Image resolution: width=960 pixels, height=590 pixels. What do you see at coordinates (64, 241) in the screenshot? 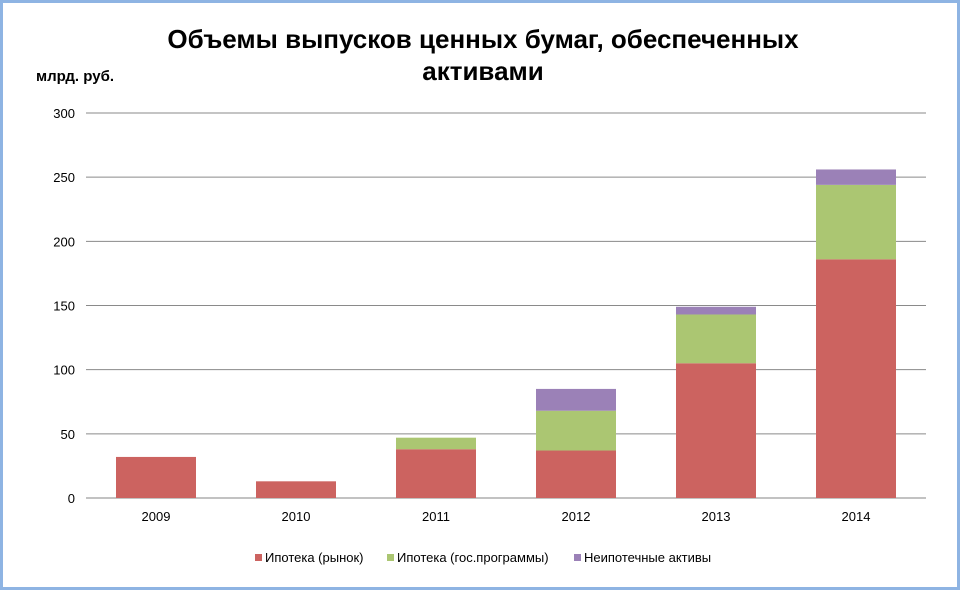
I see `y-tick-label: 200` at bounding box center [64, 241].